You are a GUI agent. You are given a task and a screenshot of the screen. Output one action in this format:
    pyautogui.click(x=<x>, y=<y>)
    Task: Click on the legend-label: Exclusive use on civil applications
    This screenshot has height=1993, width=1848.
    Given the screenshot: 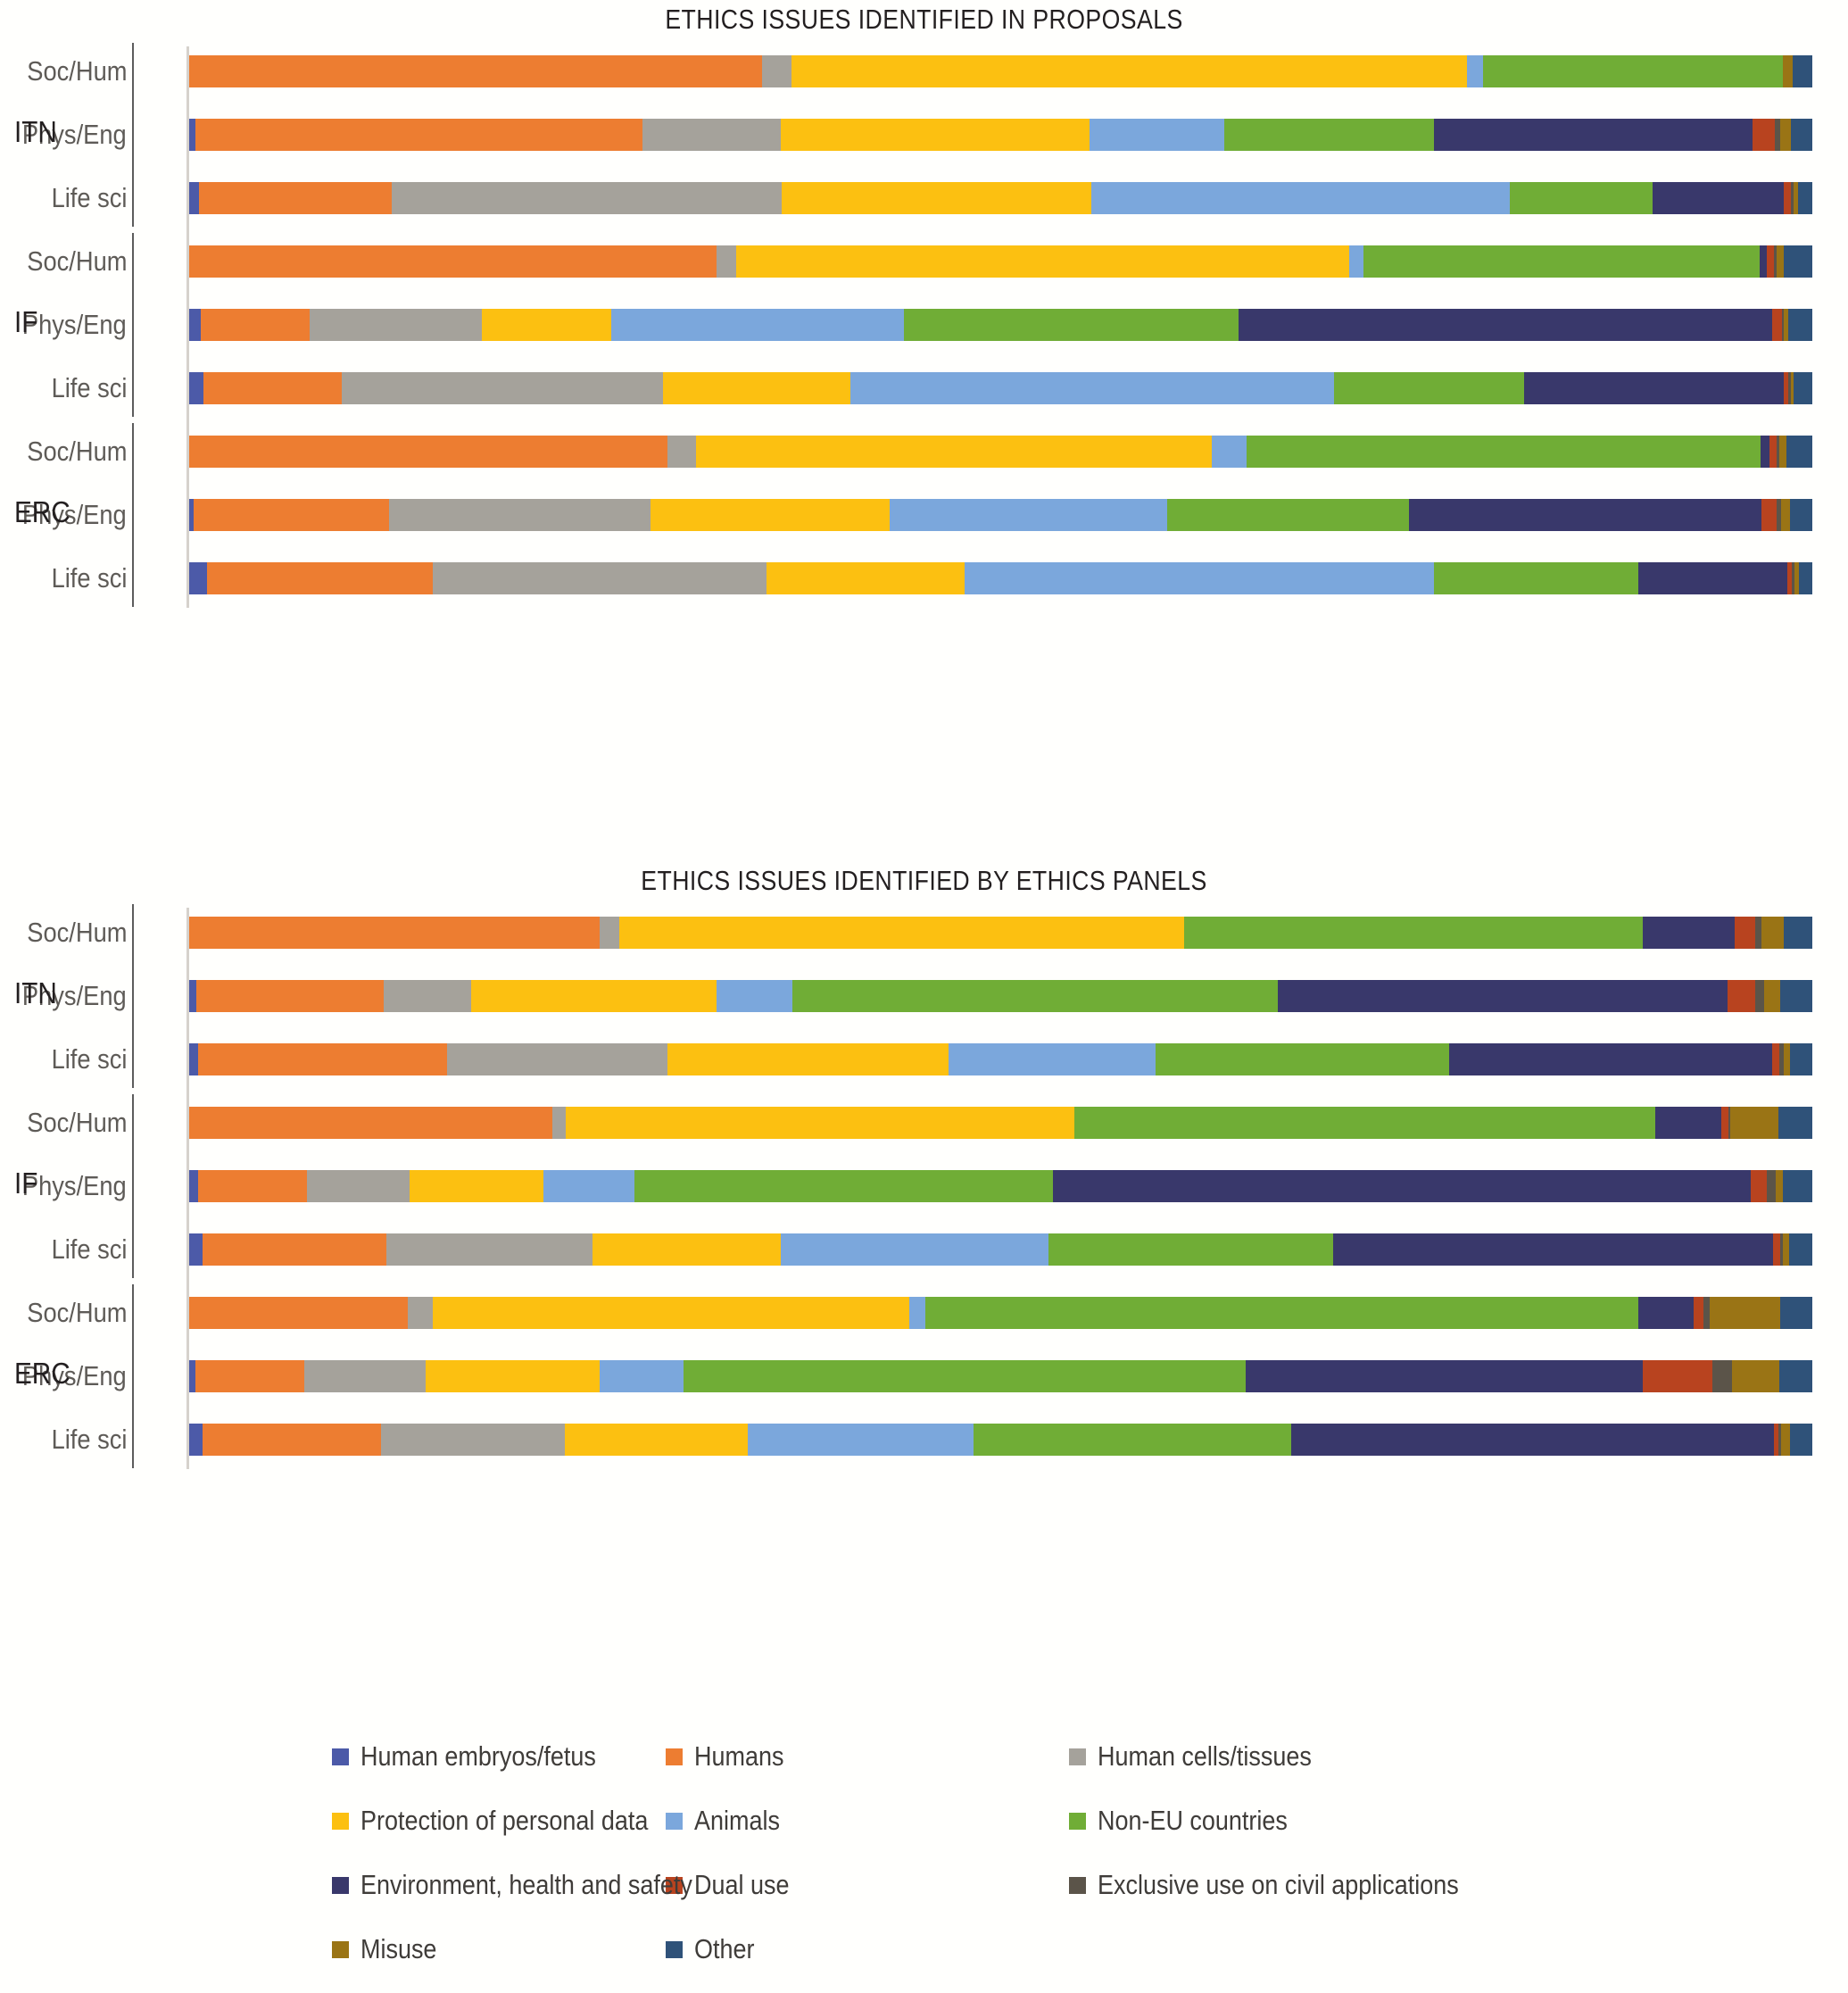 What is the action you would take?
    pyautogui.click(x=1278, y=1885)
    